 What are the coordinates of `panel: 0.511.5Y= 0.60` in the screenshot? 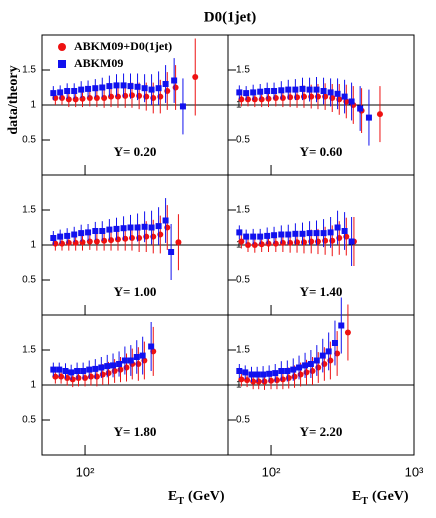 It's located at (321, 105).